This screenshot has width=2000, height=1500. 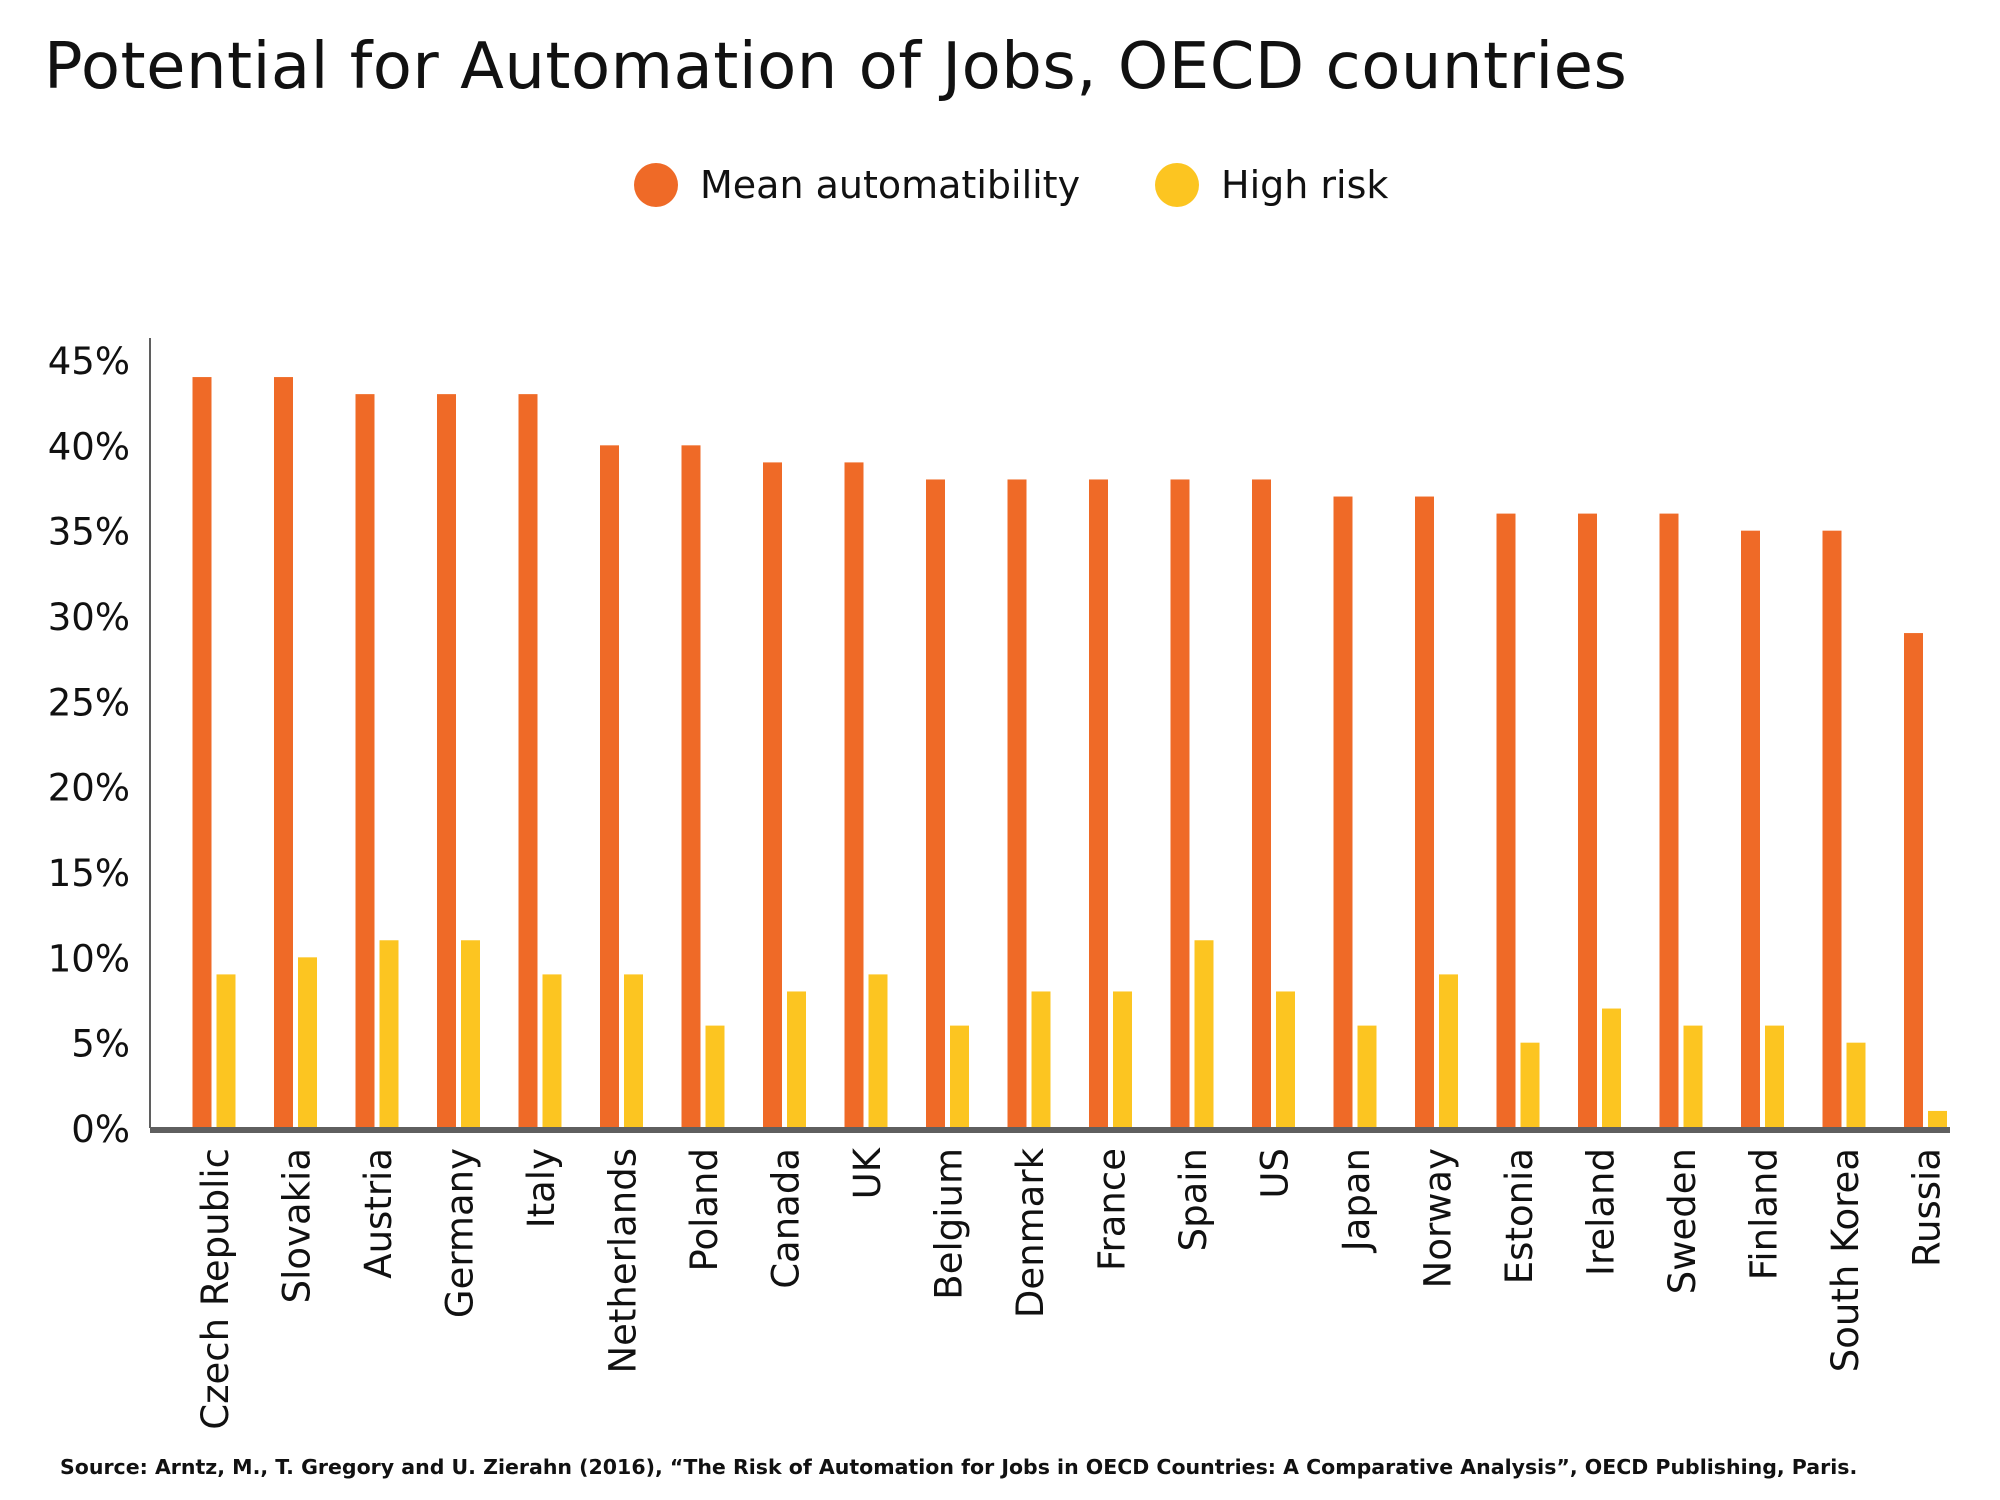 What do you see at coordinates (1774, 1076) in the screenshot?
I see `bar-high-risk-finland` at bounding box center [1774, 1076].